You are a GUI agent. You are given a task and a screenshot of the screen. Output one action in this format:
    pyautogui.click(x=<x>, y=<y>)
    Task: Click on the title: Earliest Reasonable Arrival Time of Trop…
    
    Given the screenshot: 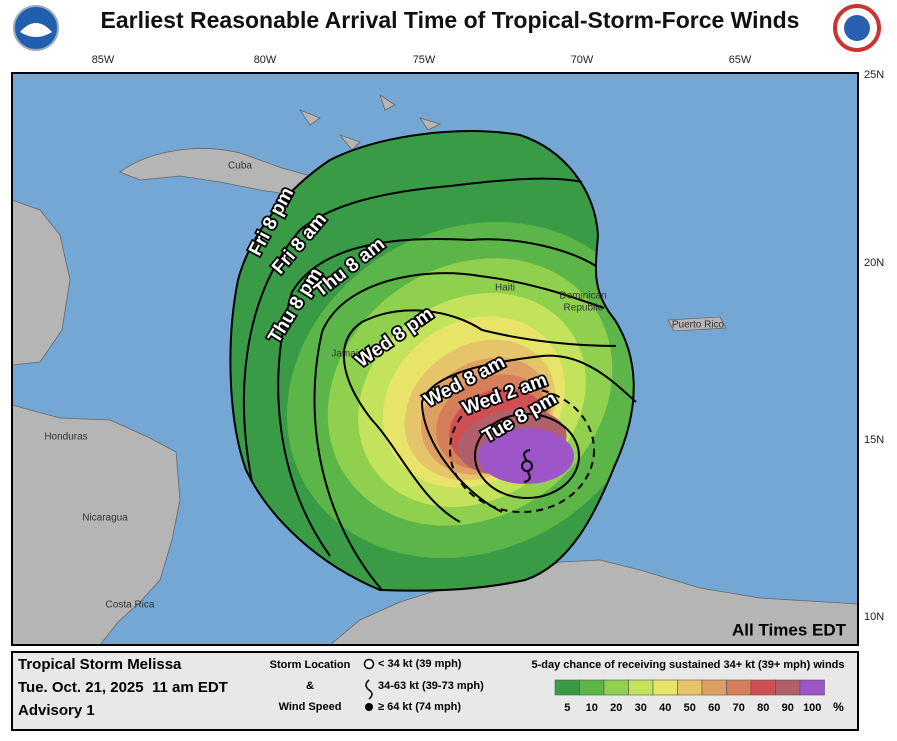 What is the action you would take?
    pyautogui.click(x=450, y=20)
    